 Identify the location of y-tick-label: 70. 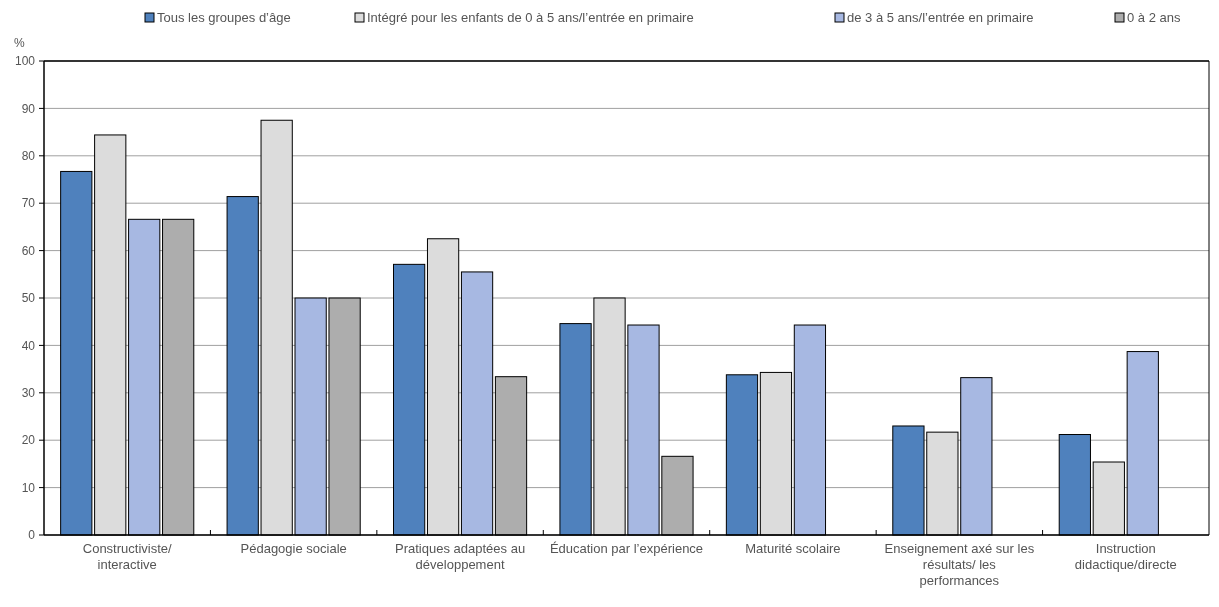
(28, 203).